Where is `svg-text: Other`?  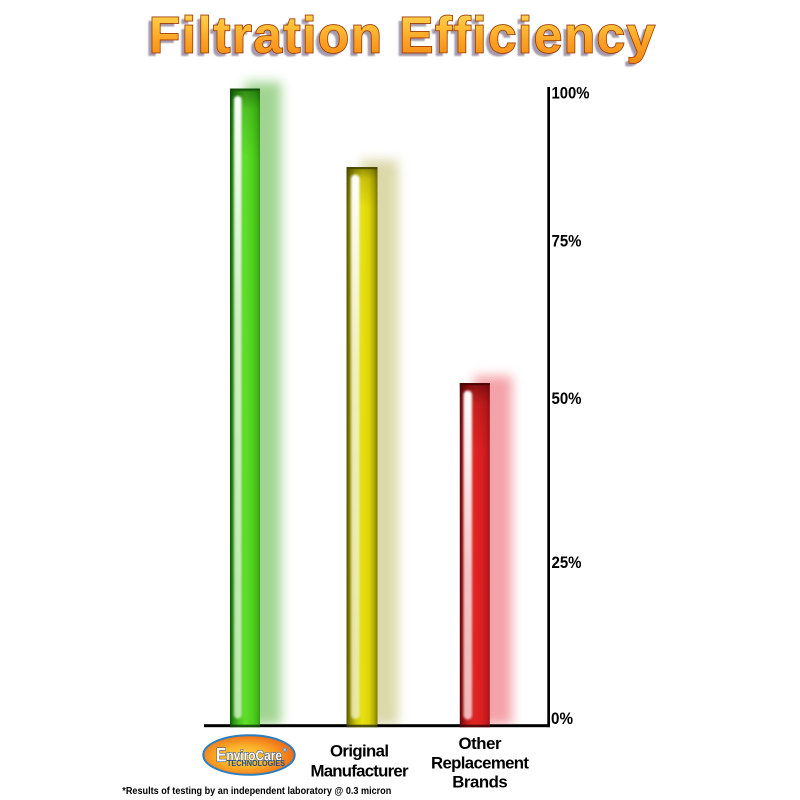 svg-text: Other is located at coordinates (480, 743).